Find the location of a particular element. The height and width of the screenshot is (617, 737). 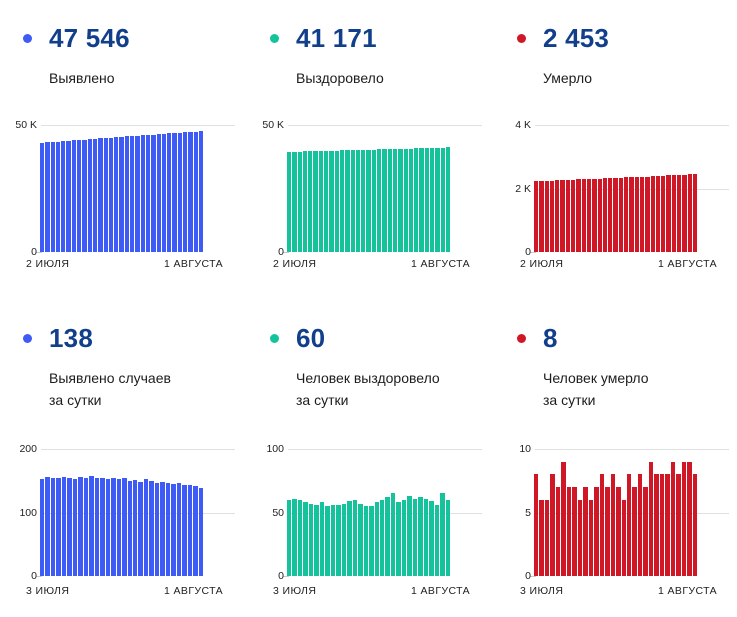

x-axis: 2 ИЮЛЯ 1 АВГУСТА is located at coordinates (618, 264).